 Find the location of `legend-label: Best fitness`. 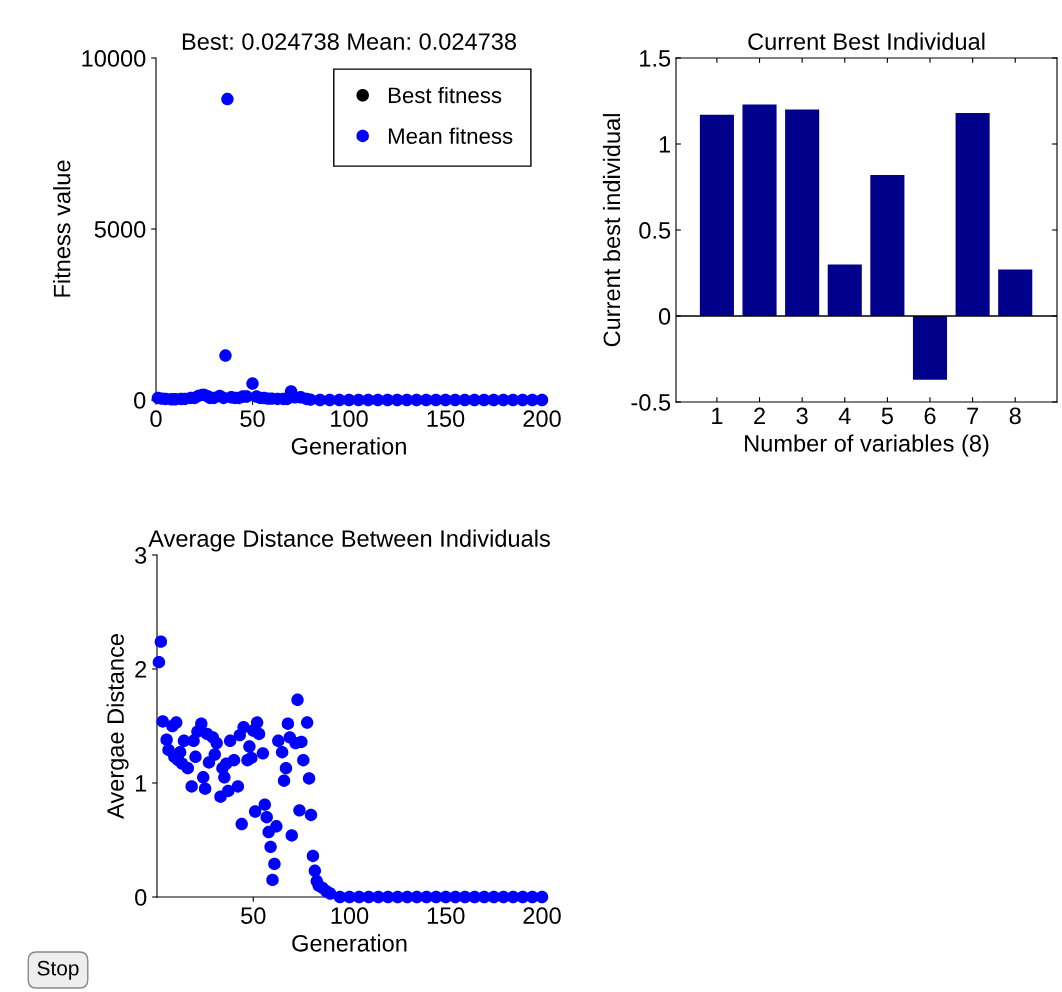

legend-label: Best fitness is located at coordinates (445, 95).